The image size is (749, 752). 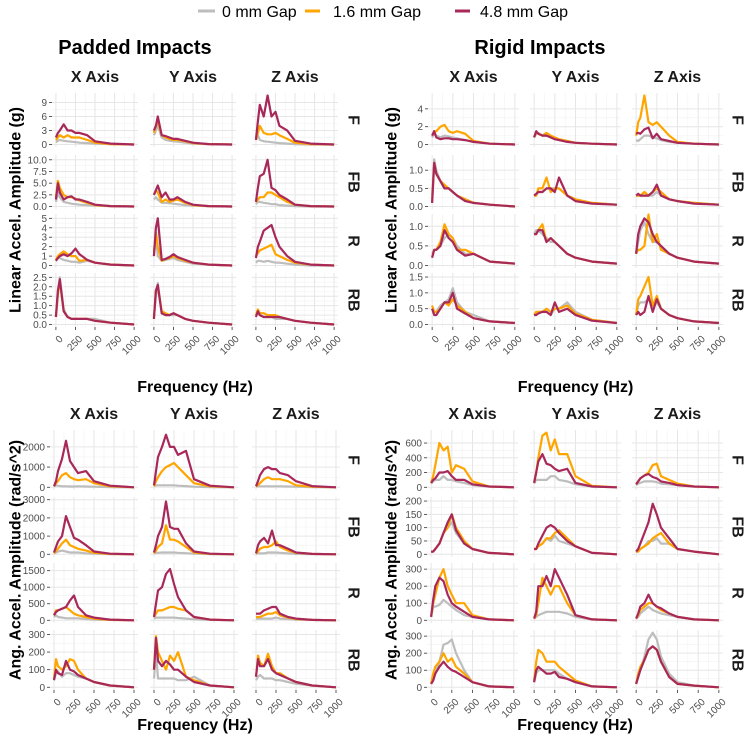 What do you see at coordinates (353, 659) in the screenshot?
I see `row-strip-label: RB` at bounding box center [353, 659].